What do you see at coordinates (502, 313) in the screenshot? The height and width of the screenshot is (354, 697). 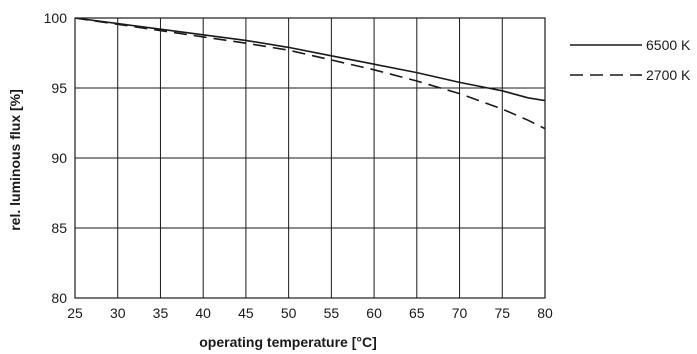 I see `x-tick-label: 75` at bounding box center [502, 313].